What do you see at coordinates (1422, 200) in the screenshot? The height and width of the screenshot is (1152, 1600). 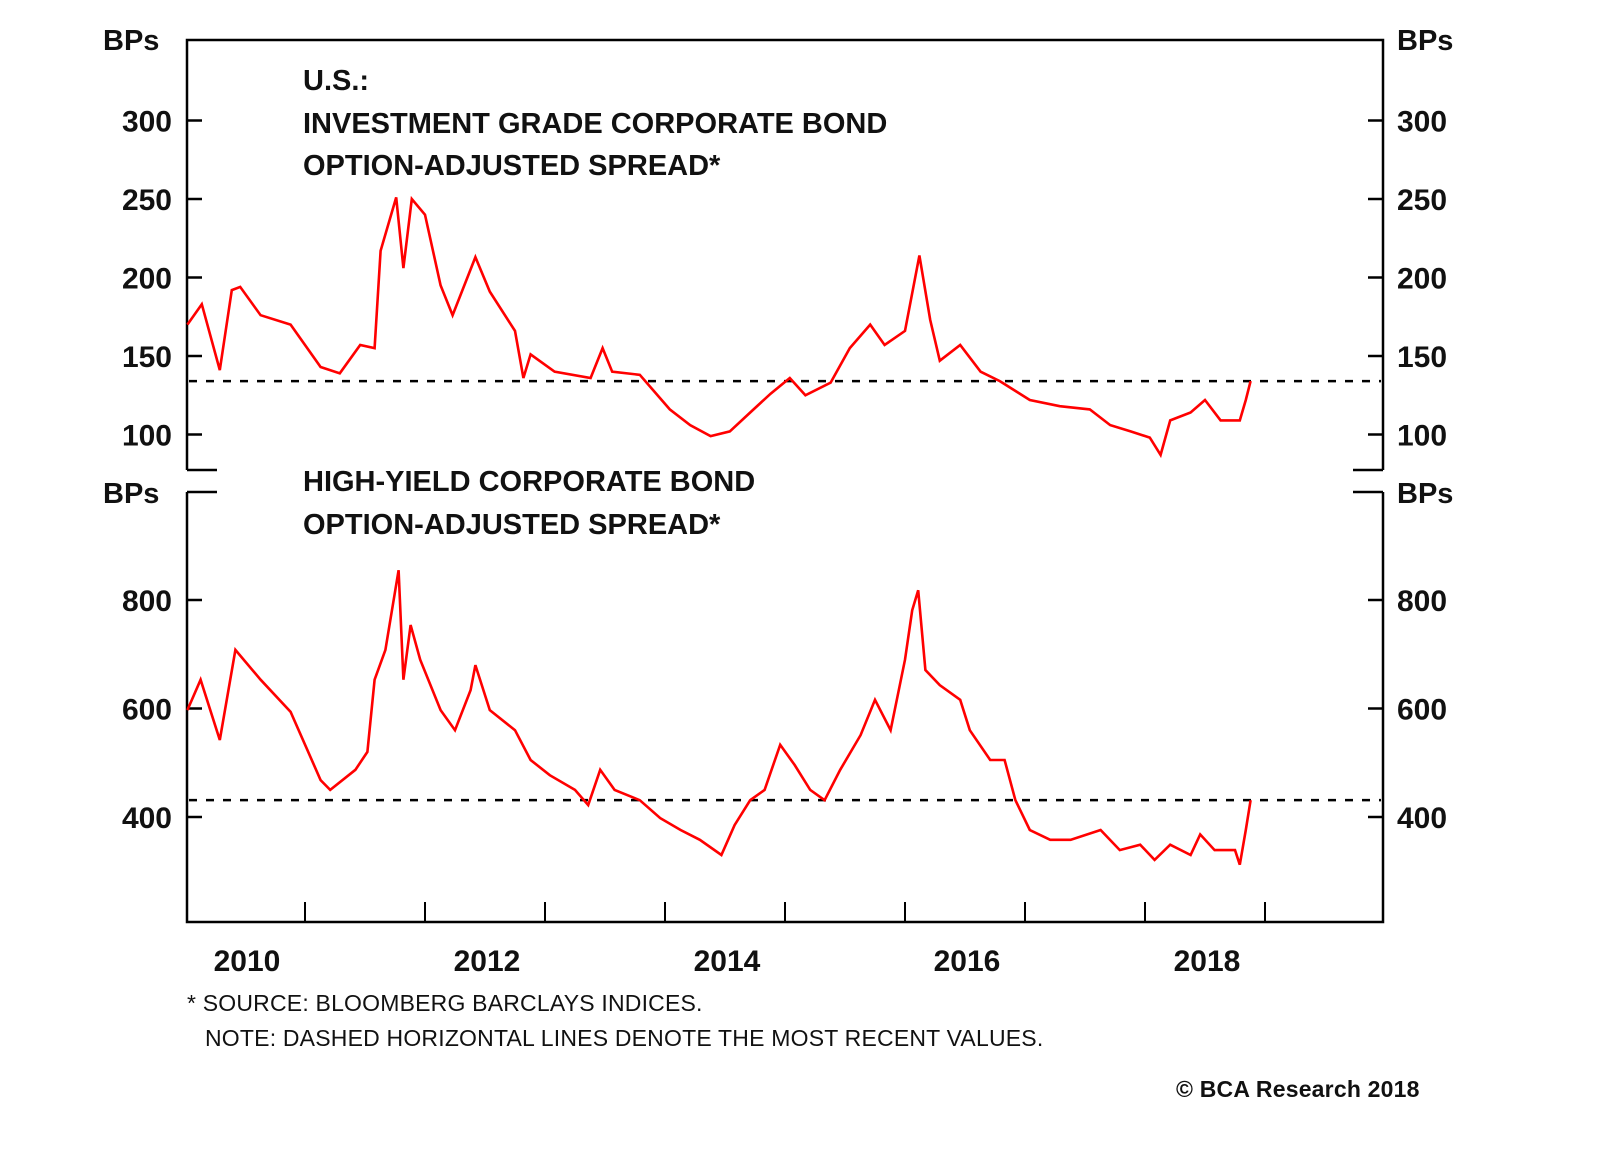 I see `ig-right-tick-label: 250` at bounding box center [1422, 200].